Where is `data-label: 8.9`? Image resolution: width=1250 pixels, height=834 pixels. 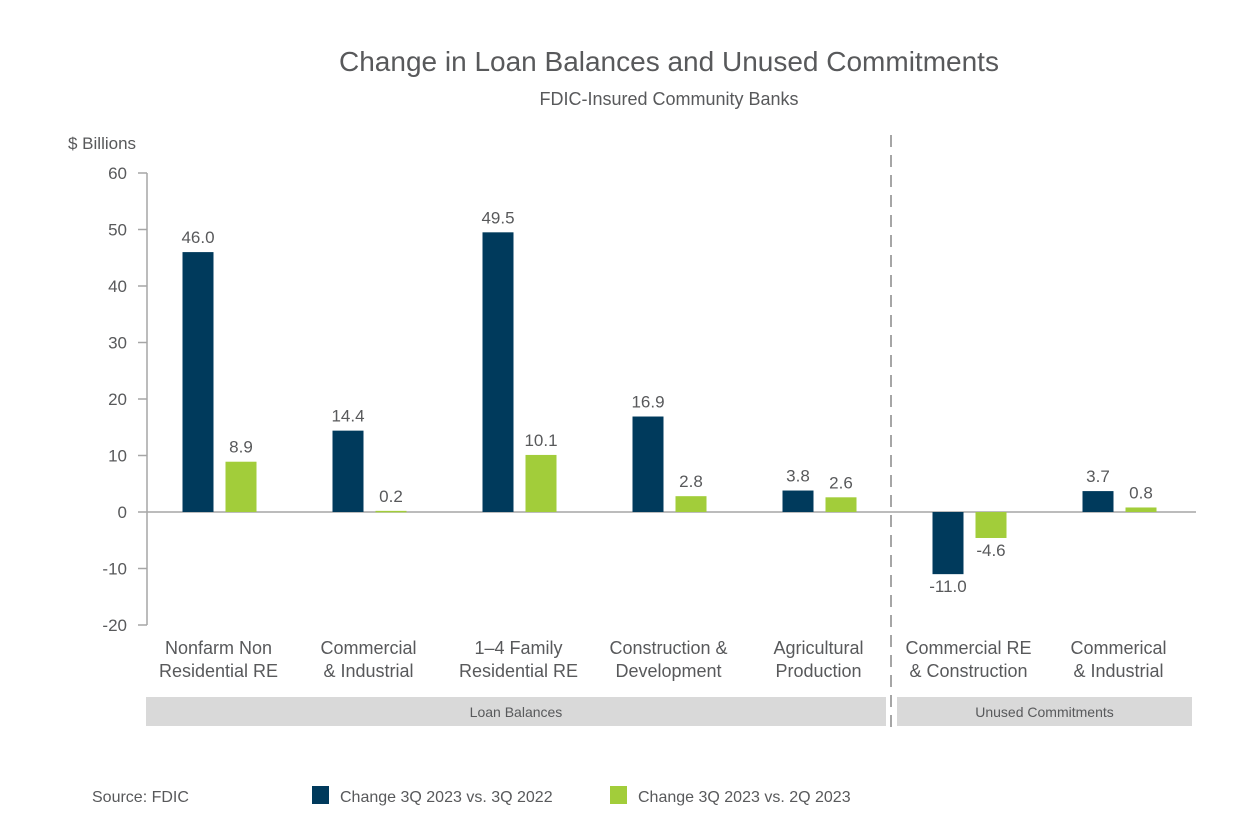 data-label: 8.9 is located at coordinates (241, 447).